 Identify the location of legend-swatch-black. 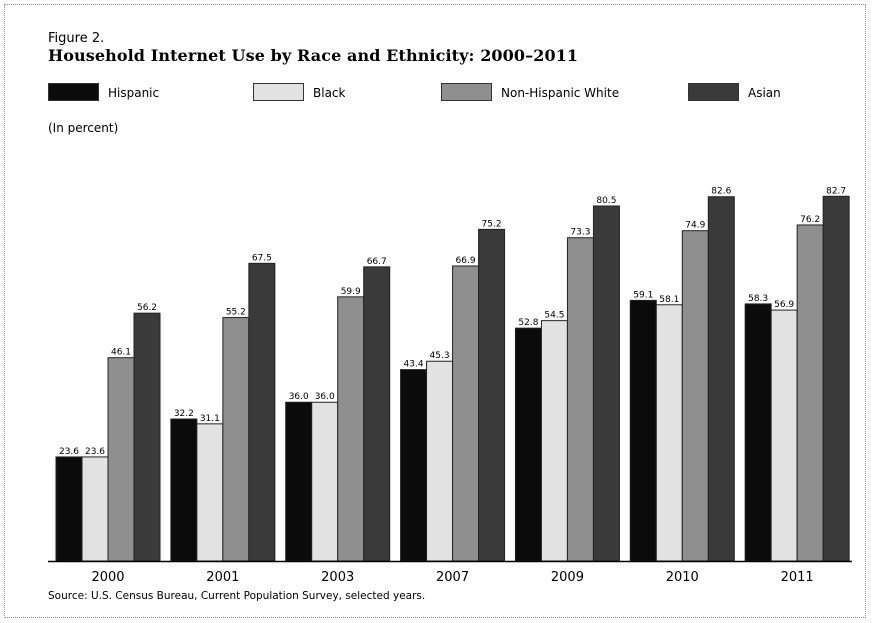
(278, 92).